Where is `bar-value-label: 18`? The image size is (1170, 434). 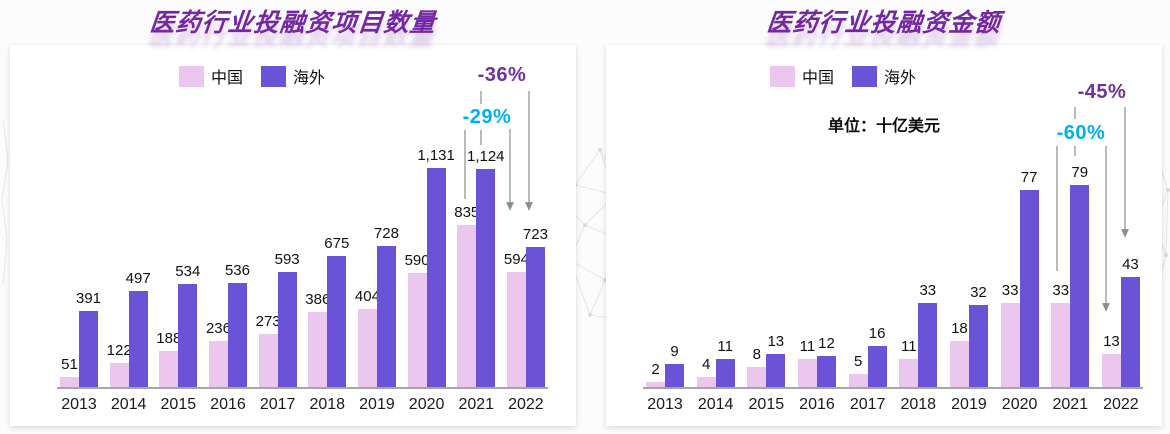
bar-value-label: 18 is located at coordinates (959, 328).